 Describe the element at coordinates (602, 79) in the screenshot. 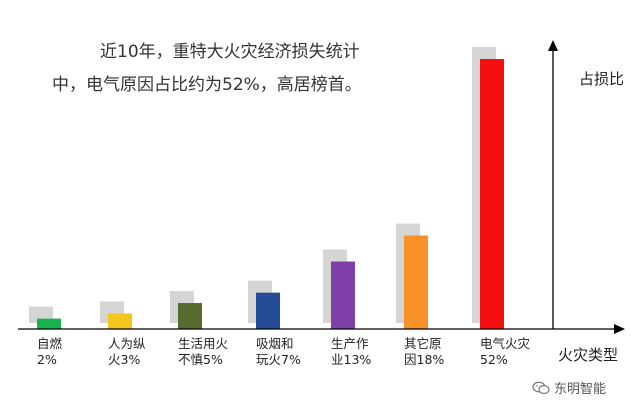

I see `y-axis-label: 占损比` at that location.